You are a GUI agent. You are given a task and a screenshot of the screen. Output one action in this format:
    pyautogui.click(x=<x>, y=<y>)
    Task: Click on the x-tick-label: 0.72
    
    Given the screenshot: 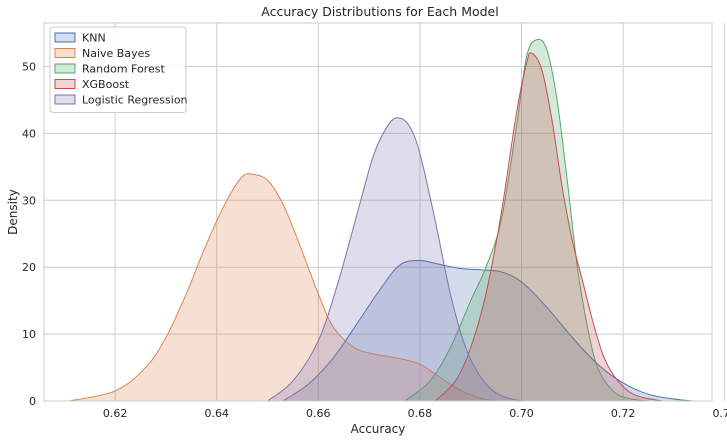 What is the action you would take?
    pyautogui.click(x=623, y=413)
    